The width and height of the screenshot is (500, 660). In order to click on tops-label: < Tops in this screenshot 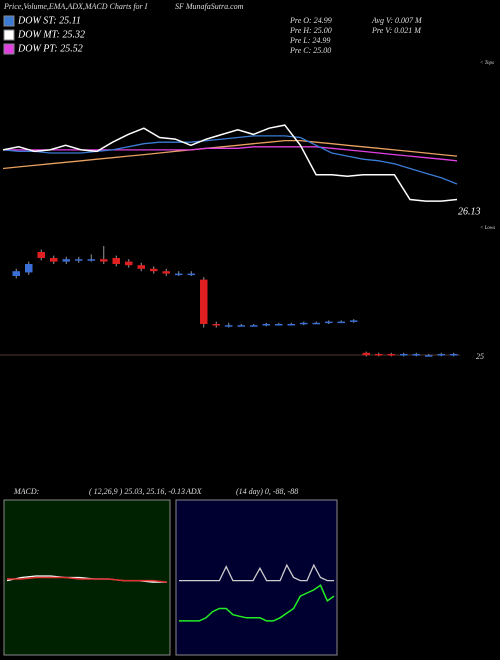, I will do `click(487, 63)`.